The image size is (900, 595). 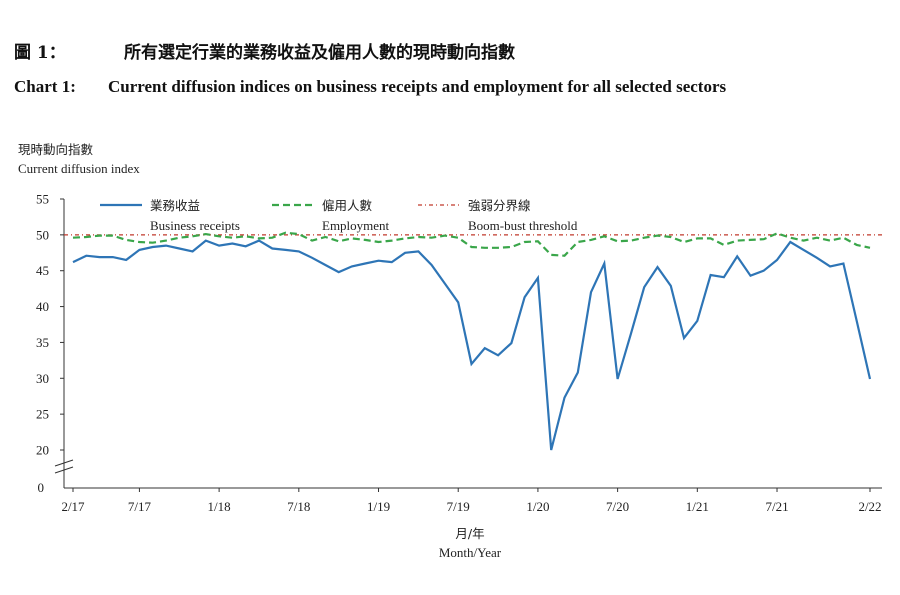 What do you see at coordinates (175, 205) in the screenshot?
I see `legend-label-business-receipts-zh: 業務收益` at bounding box center [175, 205].